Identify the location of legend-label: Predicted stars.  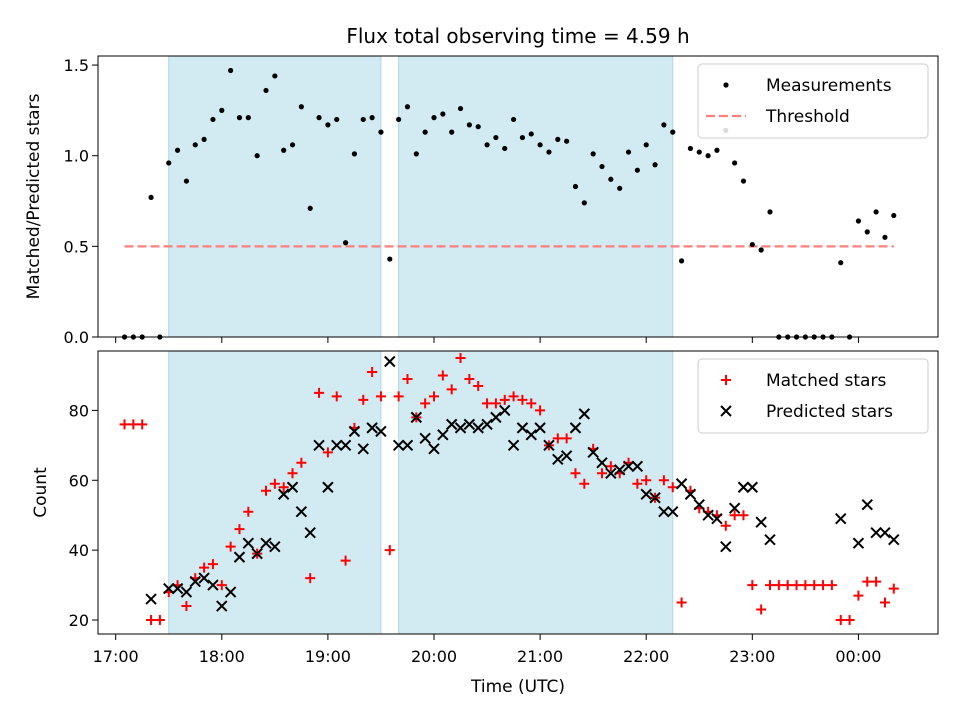
(829, 412).